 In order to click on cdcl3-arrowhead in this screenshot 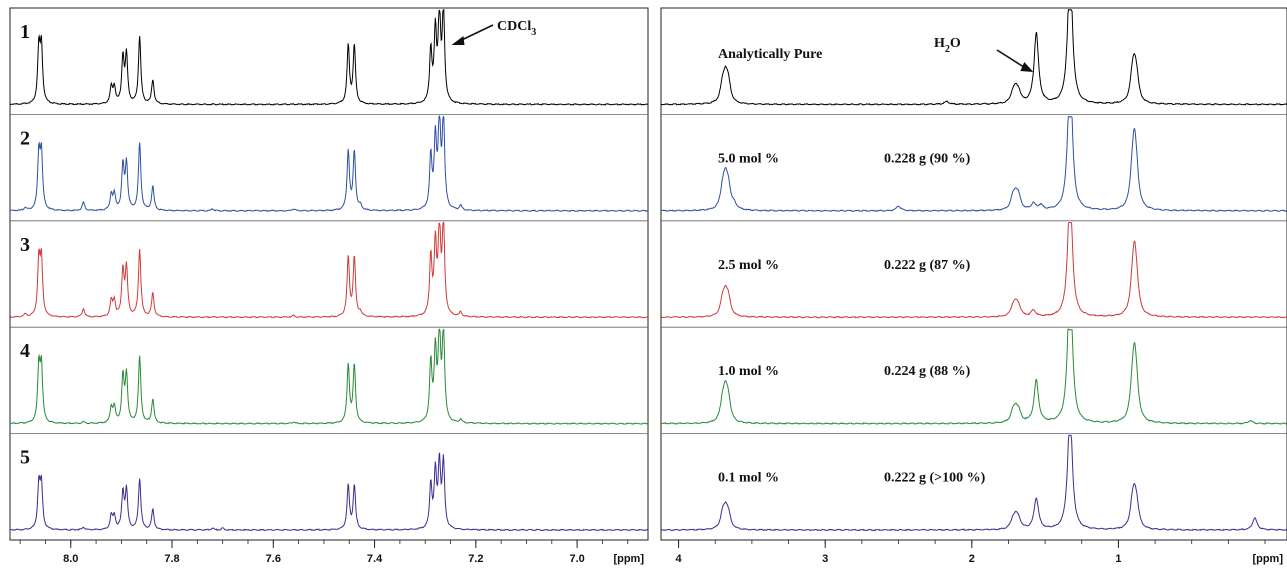, I will do `click(458, 40)`.